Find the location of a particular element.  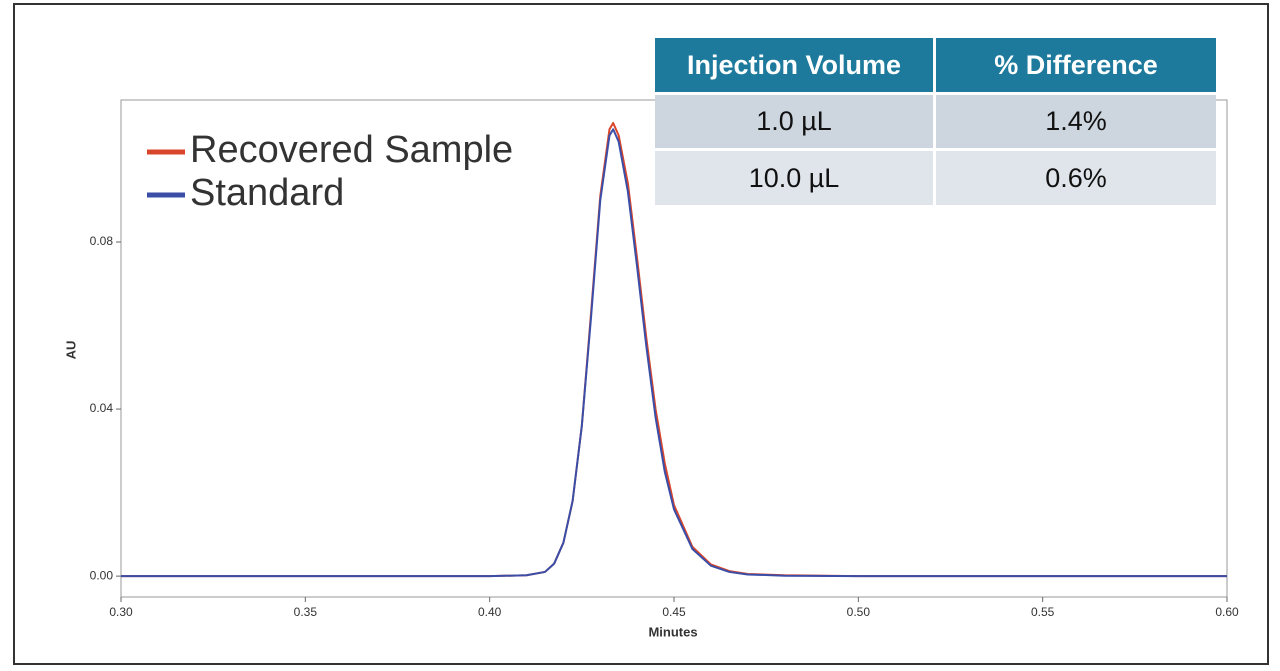

table-cell: 0.6% is located at coordinates (1076, 179).